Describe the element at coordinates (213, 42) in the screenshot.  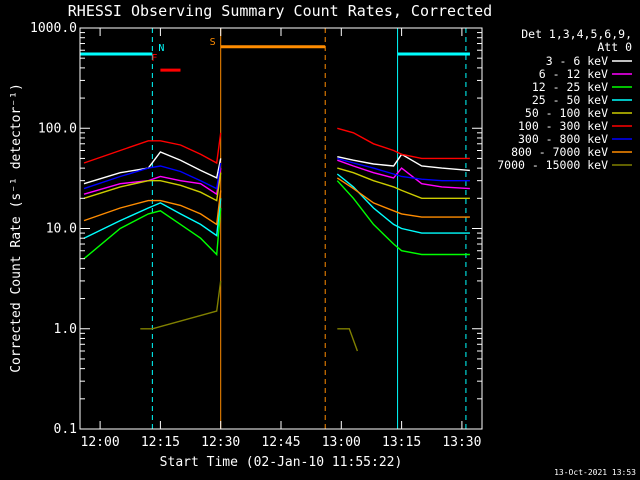
I see `marker-s: S` at that location.